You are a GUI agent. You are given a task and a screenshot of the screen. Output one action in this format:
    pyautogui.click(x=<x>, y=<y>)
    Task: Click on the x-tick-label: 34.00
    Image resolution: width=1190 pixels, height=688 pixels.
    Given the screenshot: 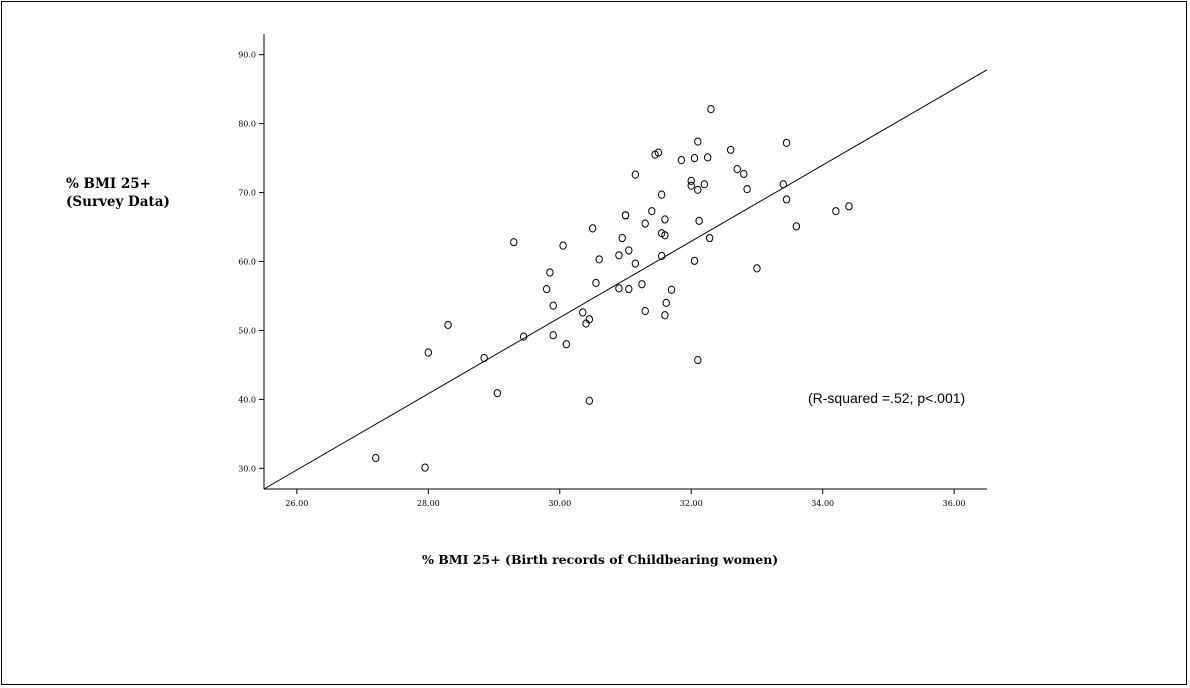 What is the action you would take?
    pyautogui.click(x=822, y=503)
    